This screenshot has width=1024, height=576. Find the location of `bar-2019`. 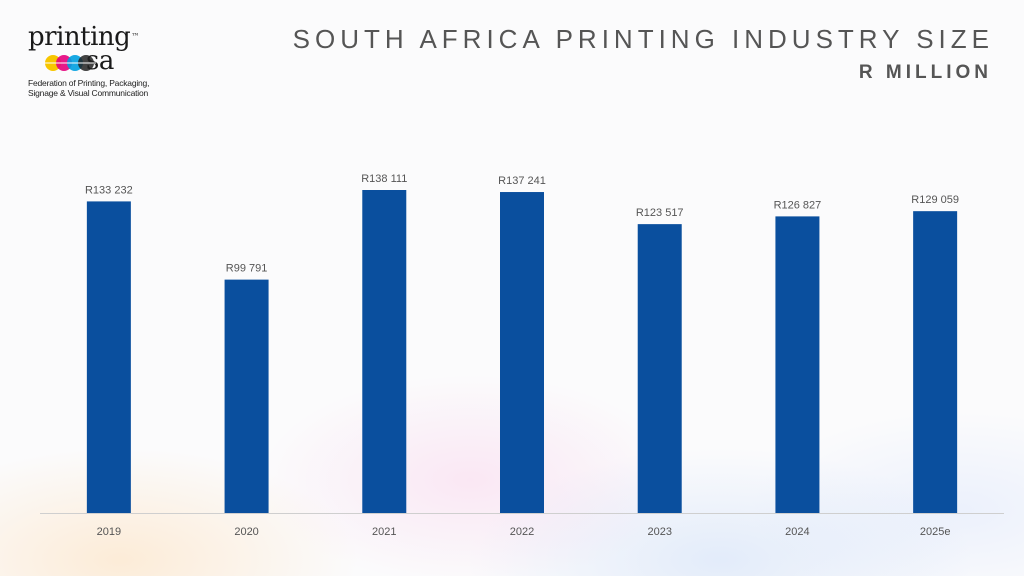

bar-2019 is located at coordinates (108, 357).